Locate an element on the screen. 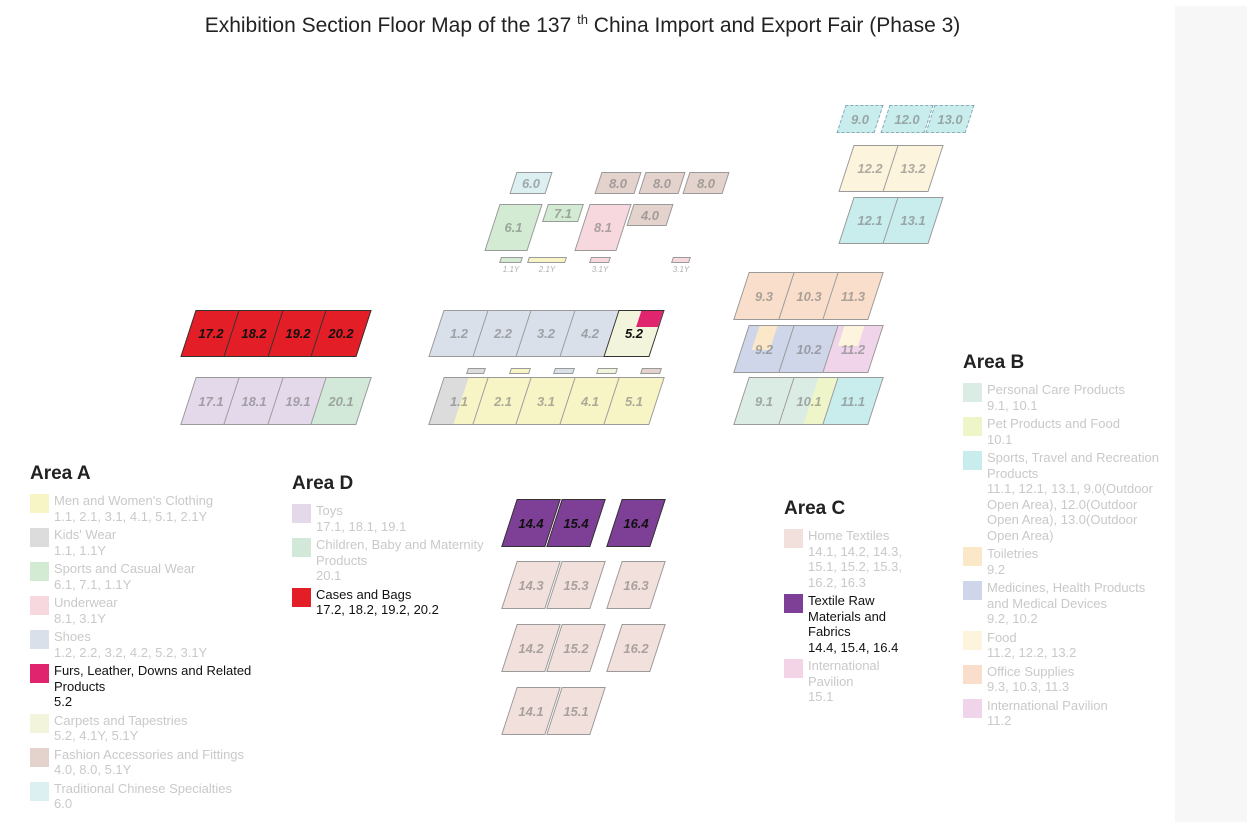 The width and height of the screenshot is (1247, 822). hall-17-2: 17.2 is located at coordinates (211, 333).